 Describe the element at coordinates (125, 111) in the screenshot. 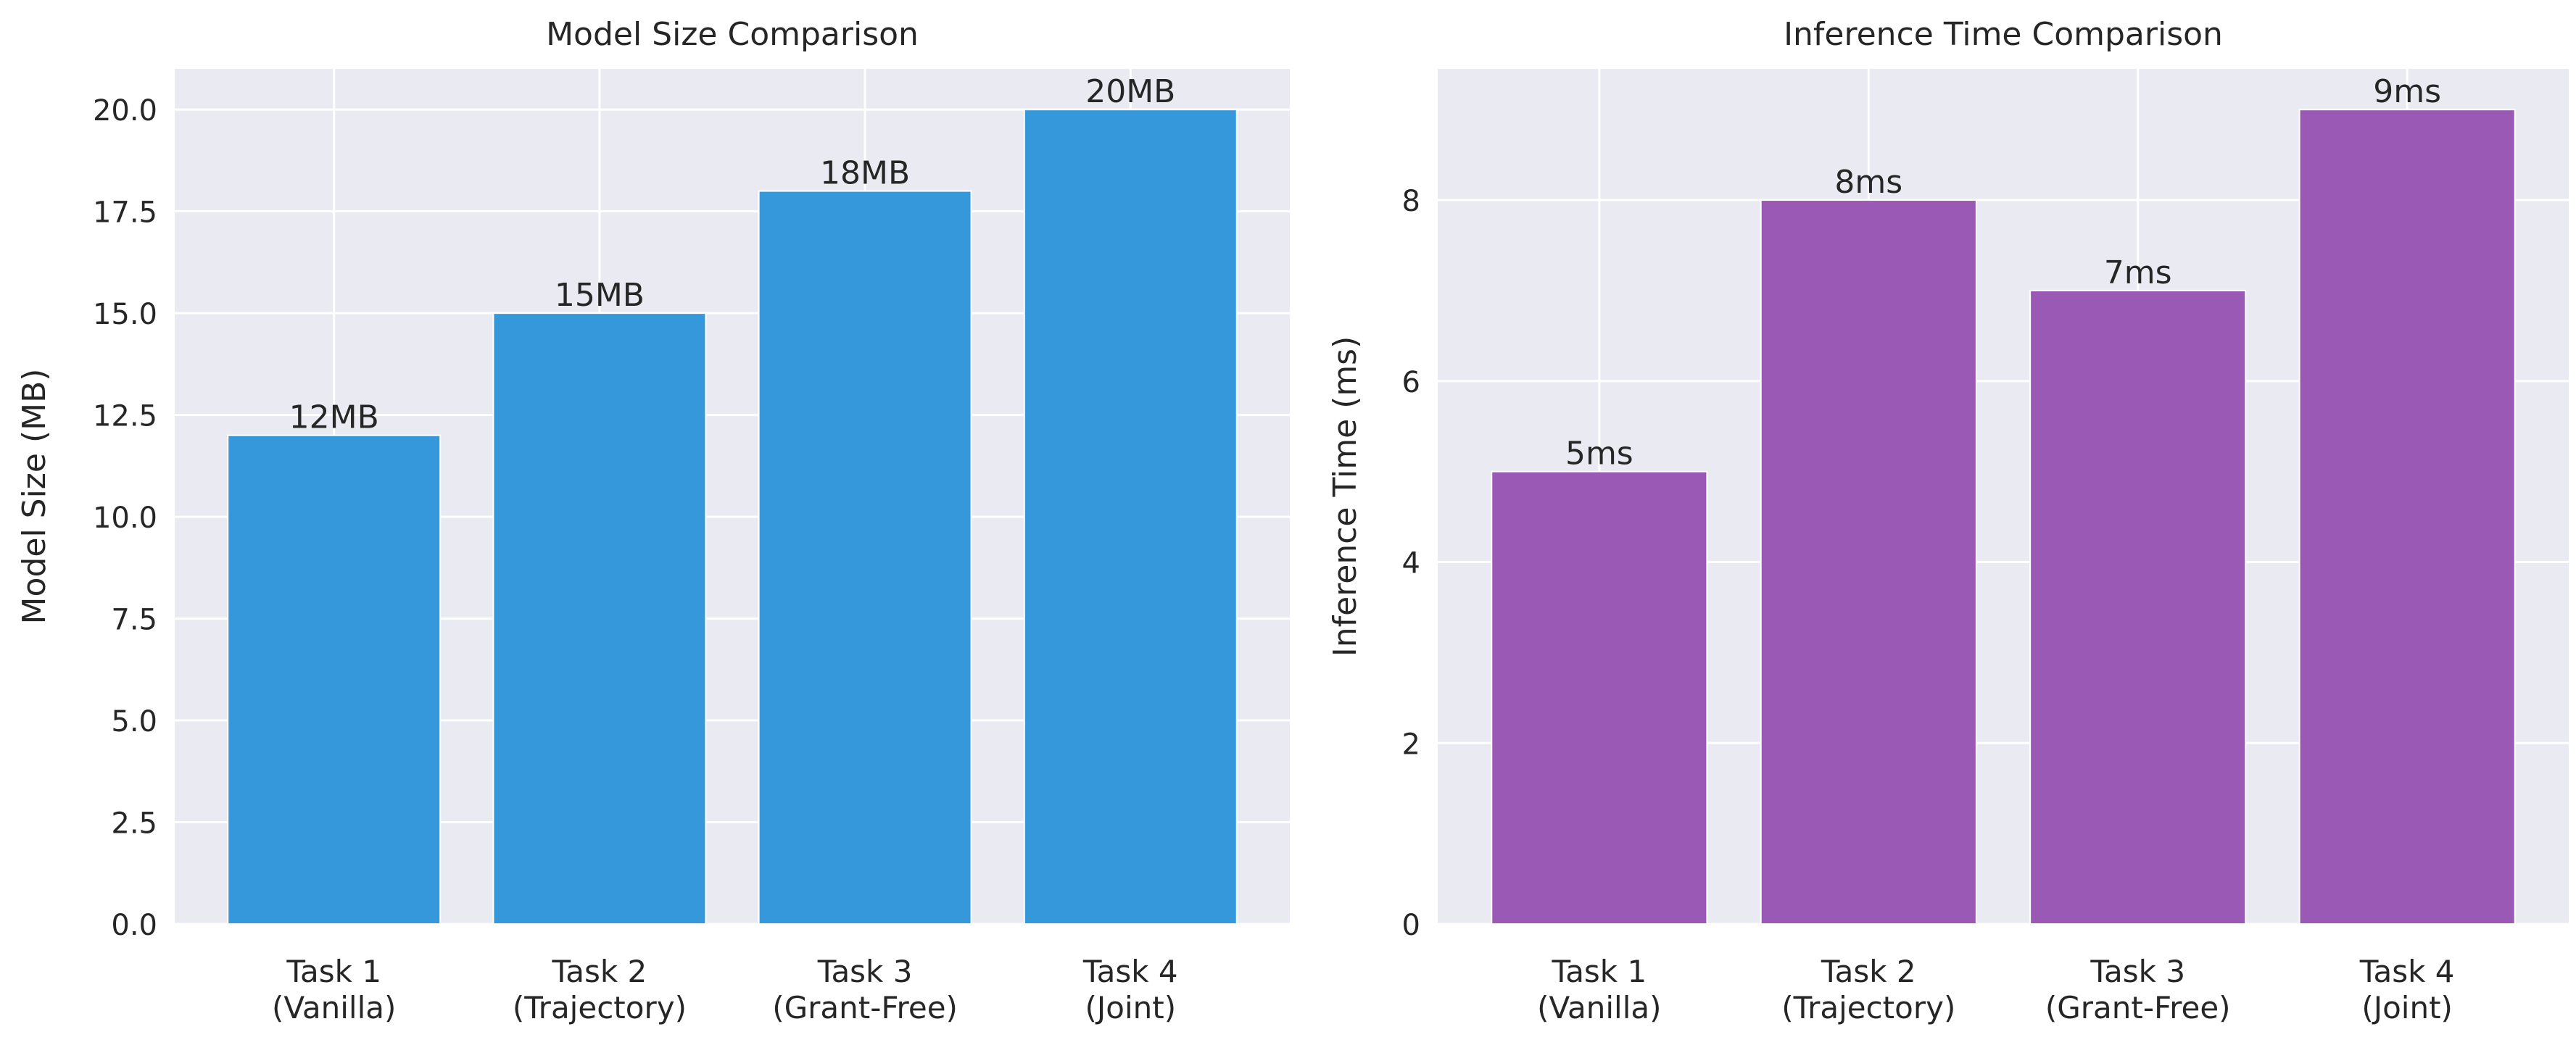

I see `y-tick-label: 20.0` at that location.